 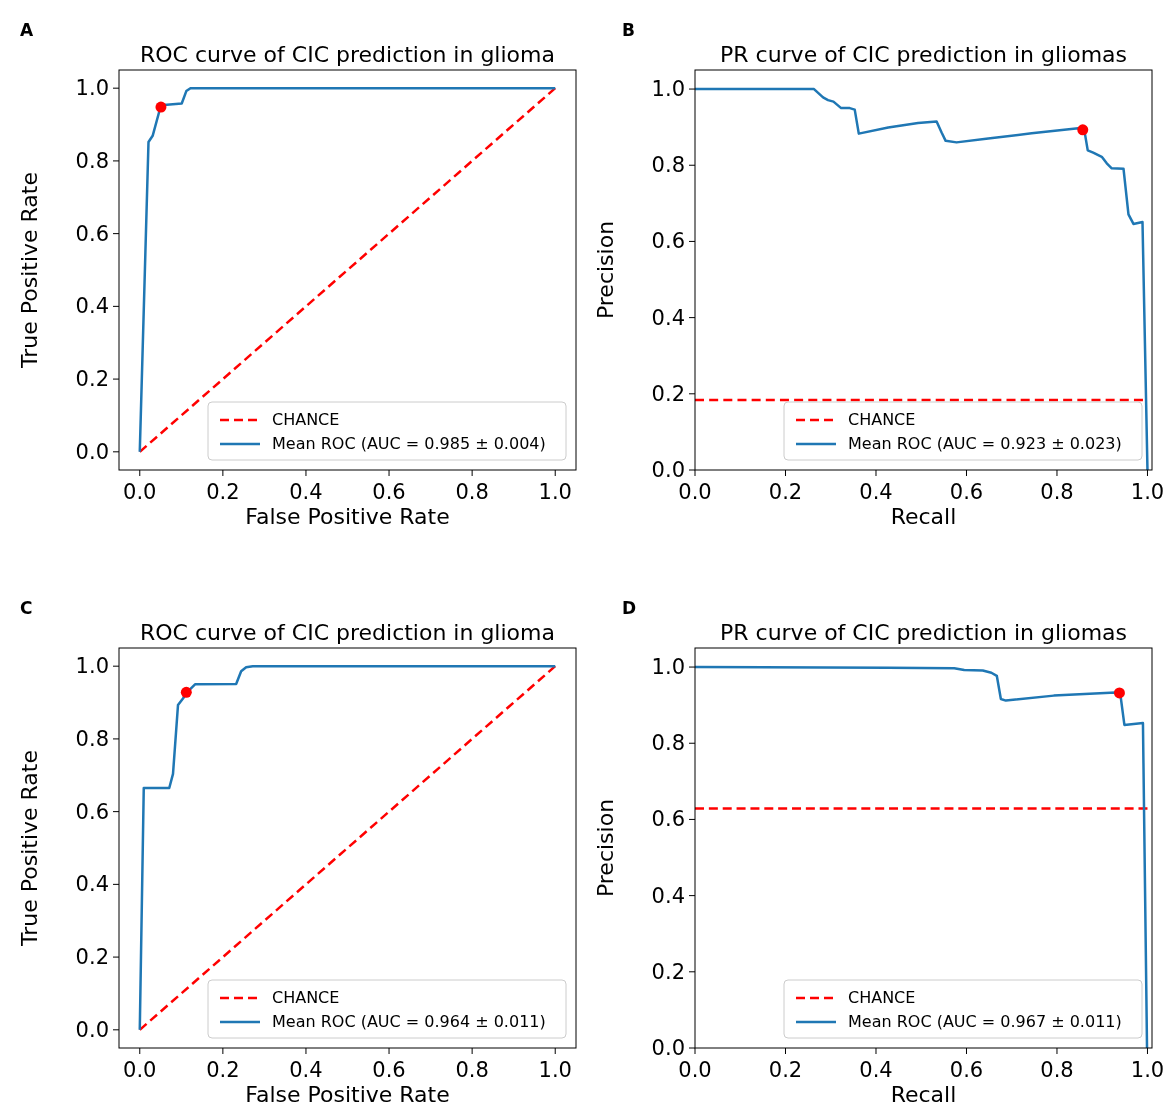 What do you see at coordinates (985, 443) in the screenshot?
I see `legend-label: Mean ROC (AUC = 0.923 ± 0.023)` at bounding box center [985, 443].